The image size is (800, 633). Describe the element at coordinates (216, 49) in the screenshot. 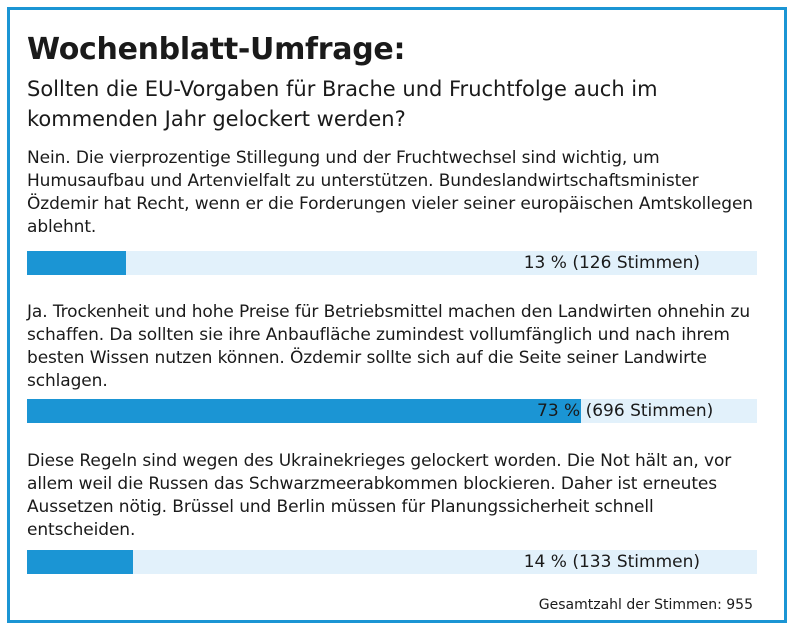

I see `poll-title: Wochenblatt-Umfrage:` at that location.